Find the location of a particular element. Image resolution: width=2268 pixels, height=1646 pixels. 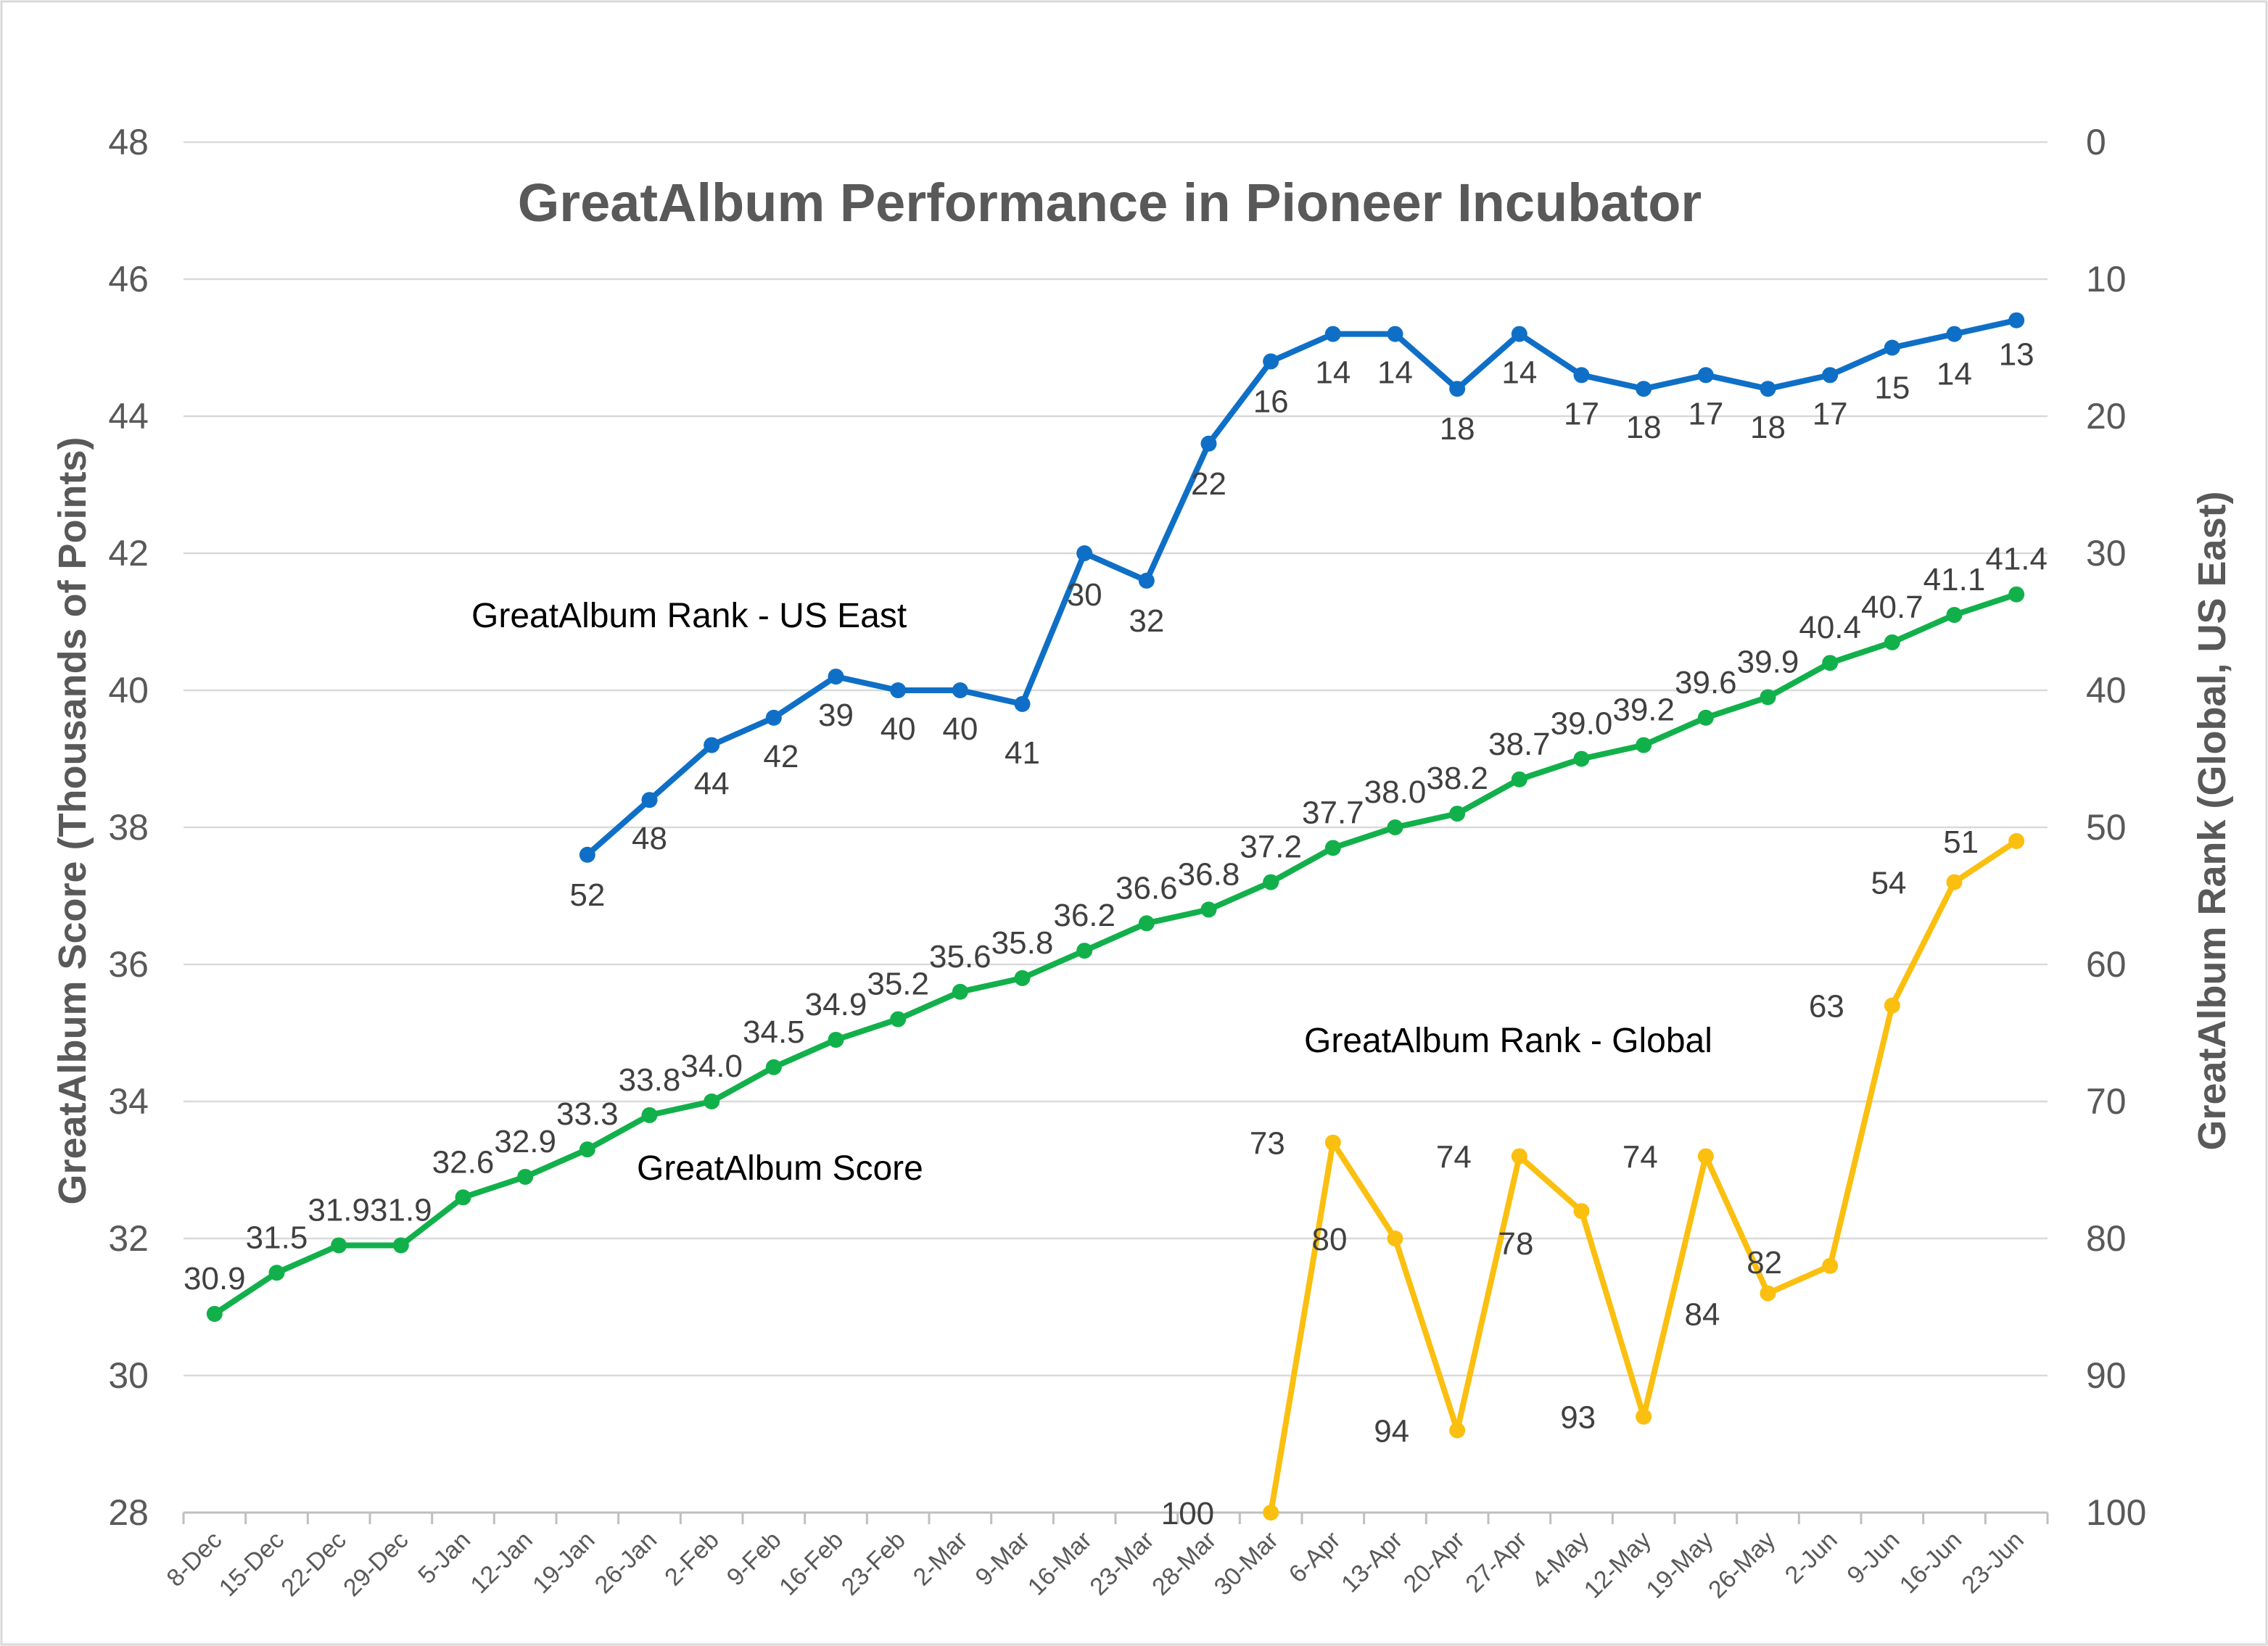

data-label: 74 is located at coordinates (1454, 1158).